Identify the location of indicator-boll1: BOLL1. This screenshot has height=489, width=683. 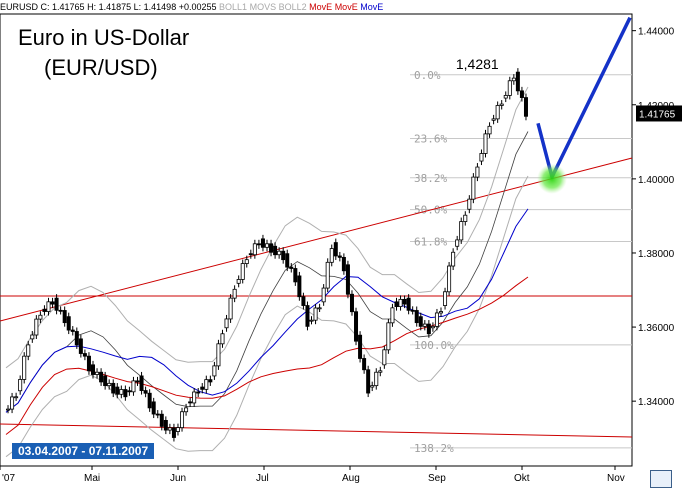
(233, 7).